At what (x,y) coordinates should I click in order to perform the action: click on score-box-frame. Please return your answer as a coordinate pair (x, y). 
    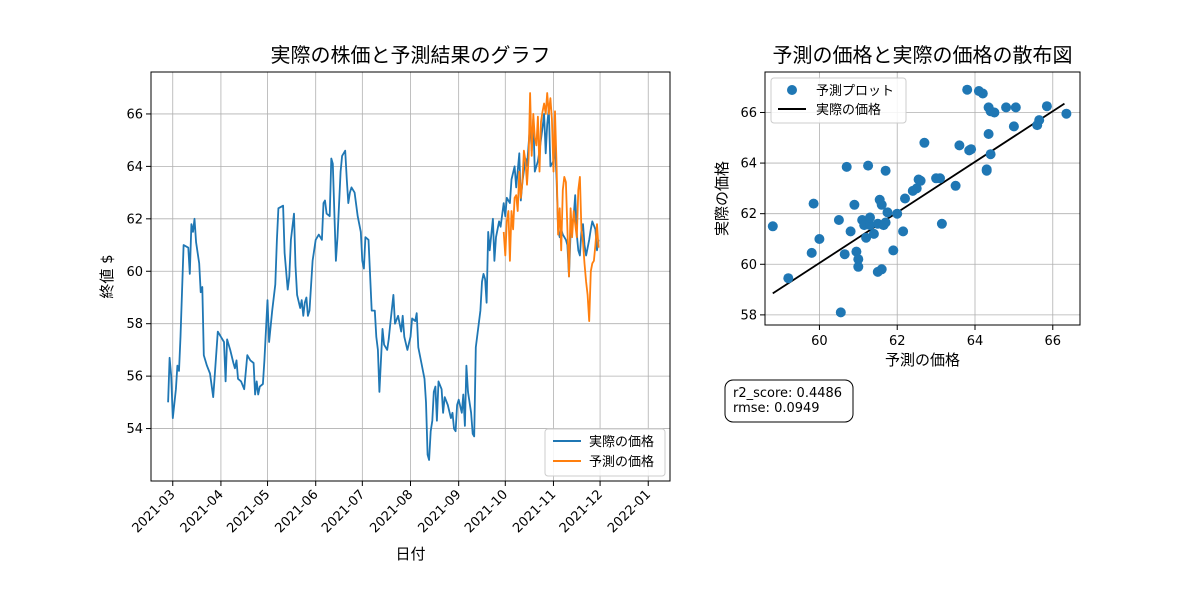
    Looking at the image, I should click on (789, 401).